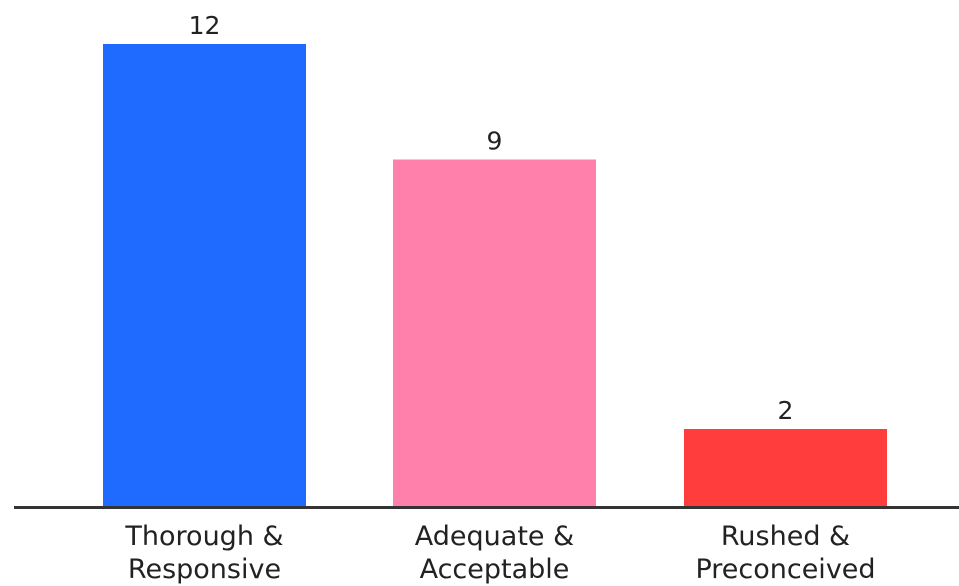 This screenshot has height=586, width=959. Describe the element at coordinates (785, 569) in the screenshot. I see `category-label-3-line-2: Preconceived` at that location.